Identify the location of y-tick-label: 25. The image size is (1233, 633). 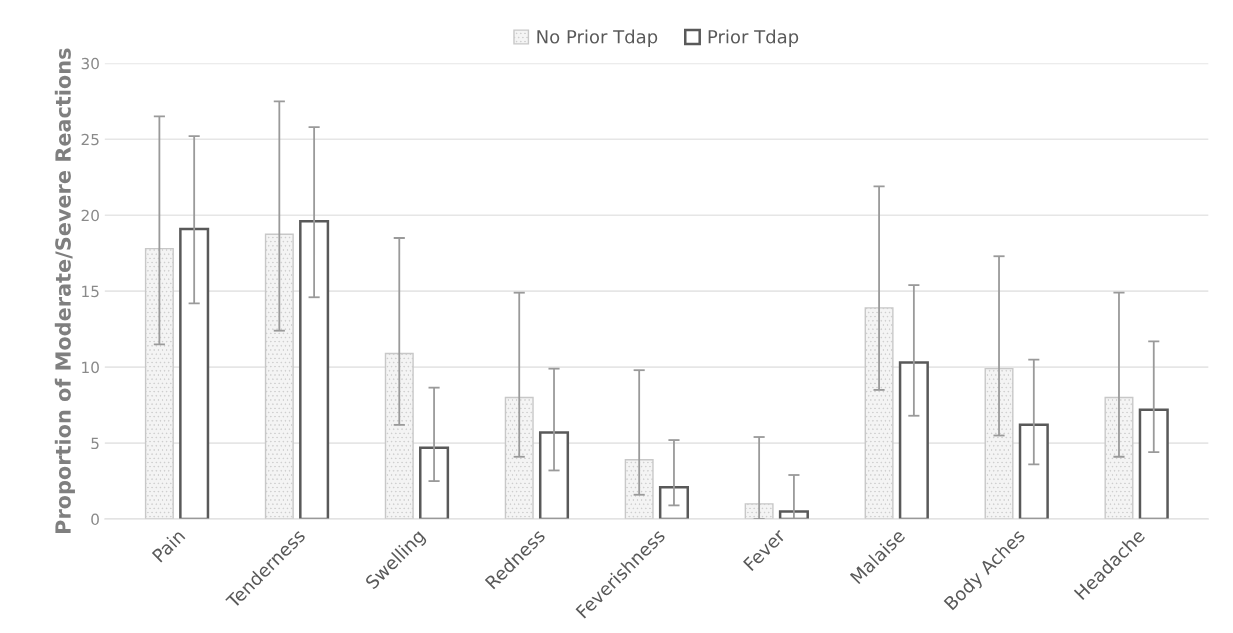
(90, 139).